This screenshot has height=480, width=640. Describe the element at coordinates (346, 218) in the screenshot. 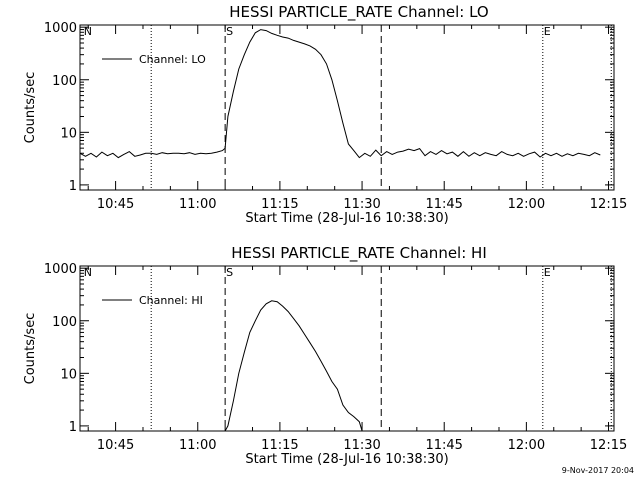

I see `lo-x-axis-label: Start Time (28-Jul-16 10:38:30)` at that location.